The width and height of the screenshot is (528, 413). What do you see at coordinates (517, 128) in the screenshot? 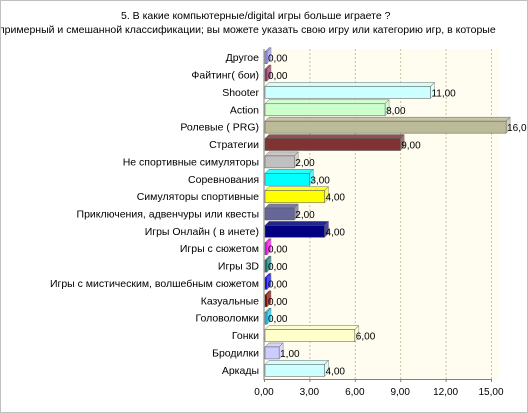
I see `data-label: 16,00` at bounding box center [517, 128].